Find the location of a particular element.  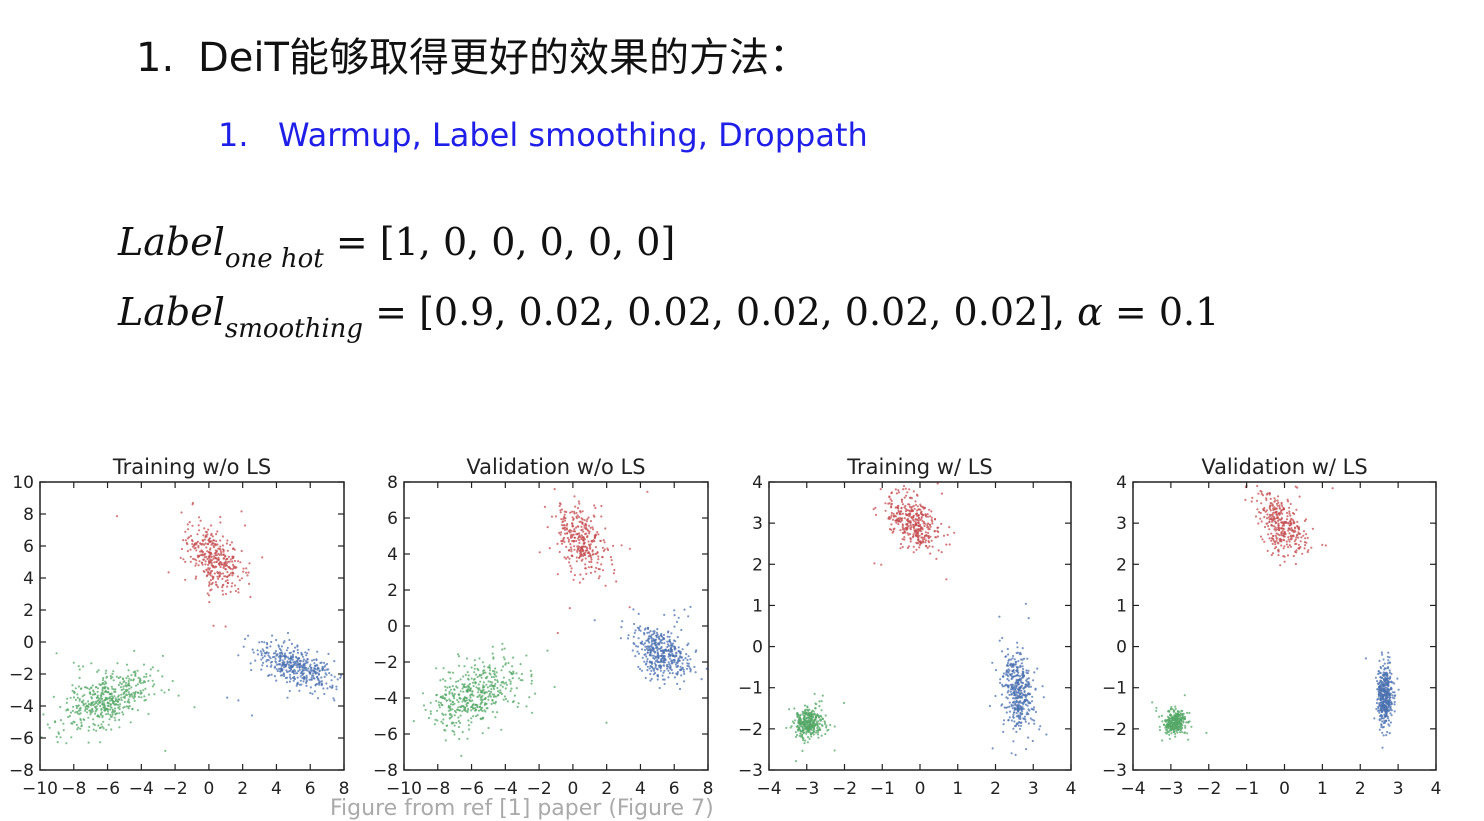

equation-one-hot-sub: one hot is located at coordinates (274, 259).